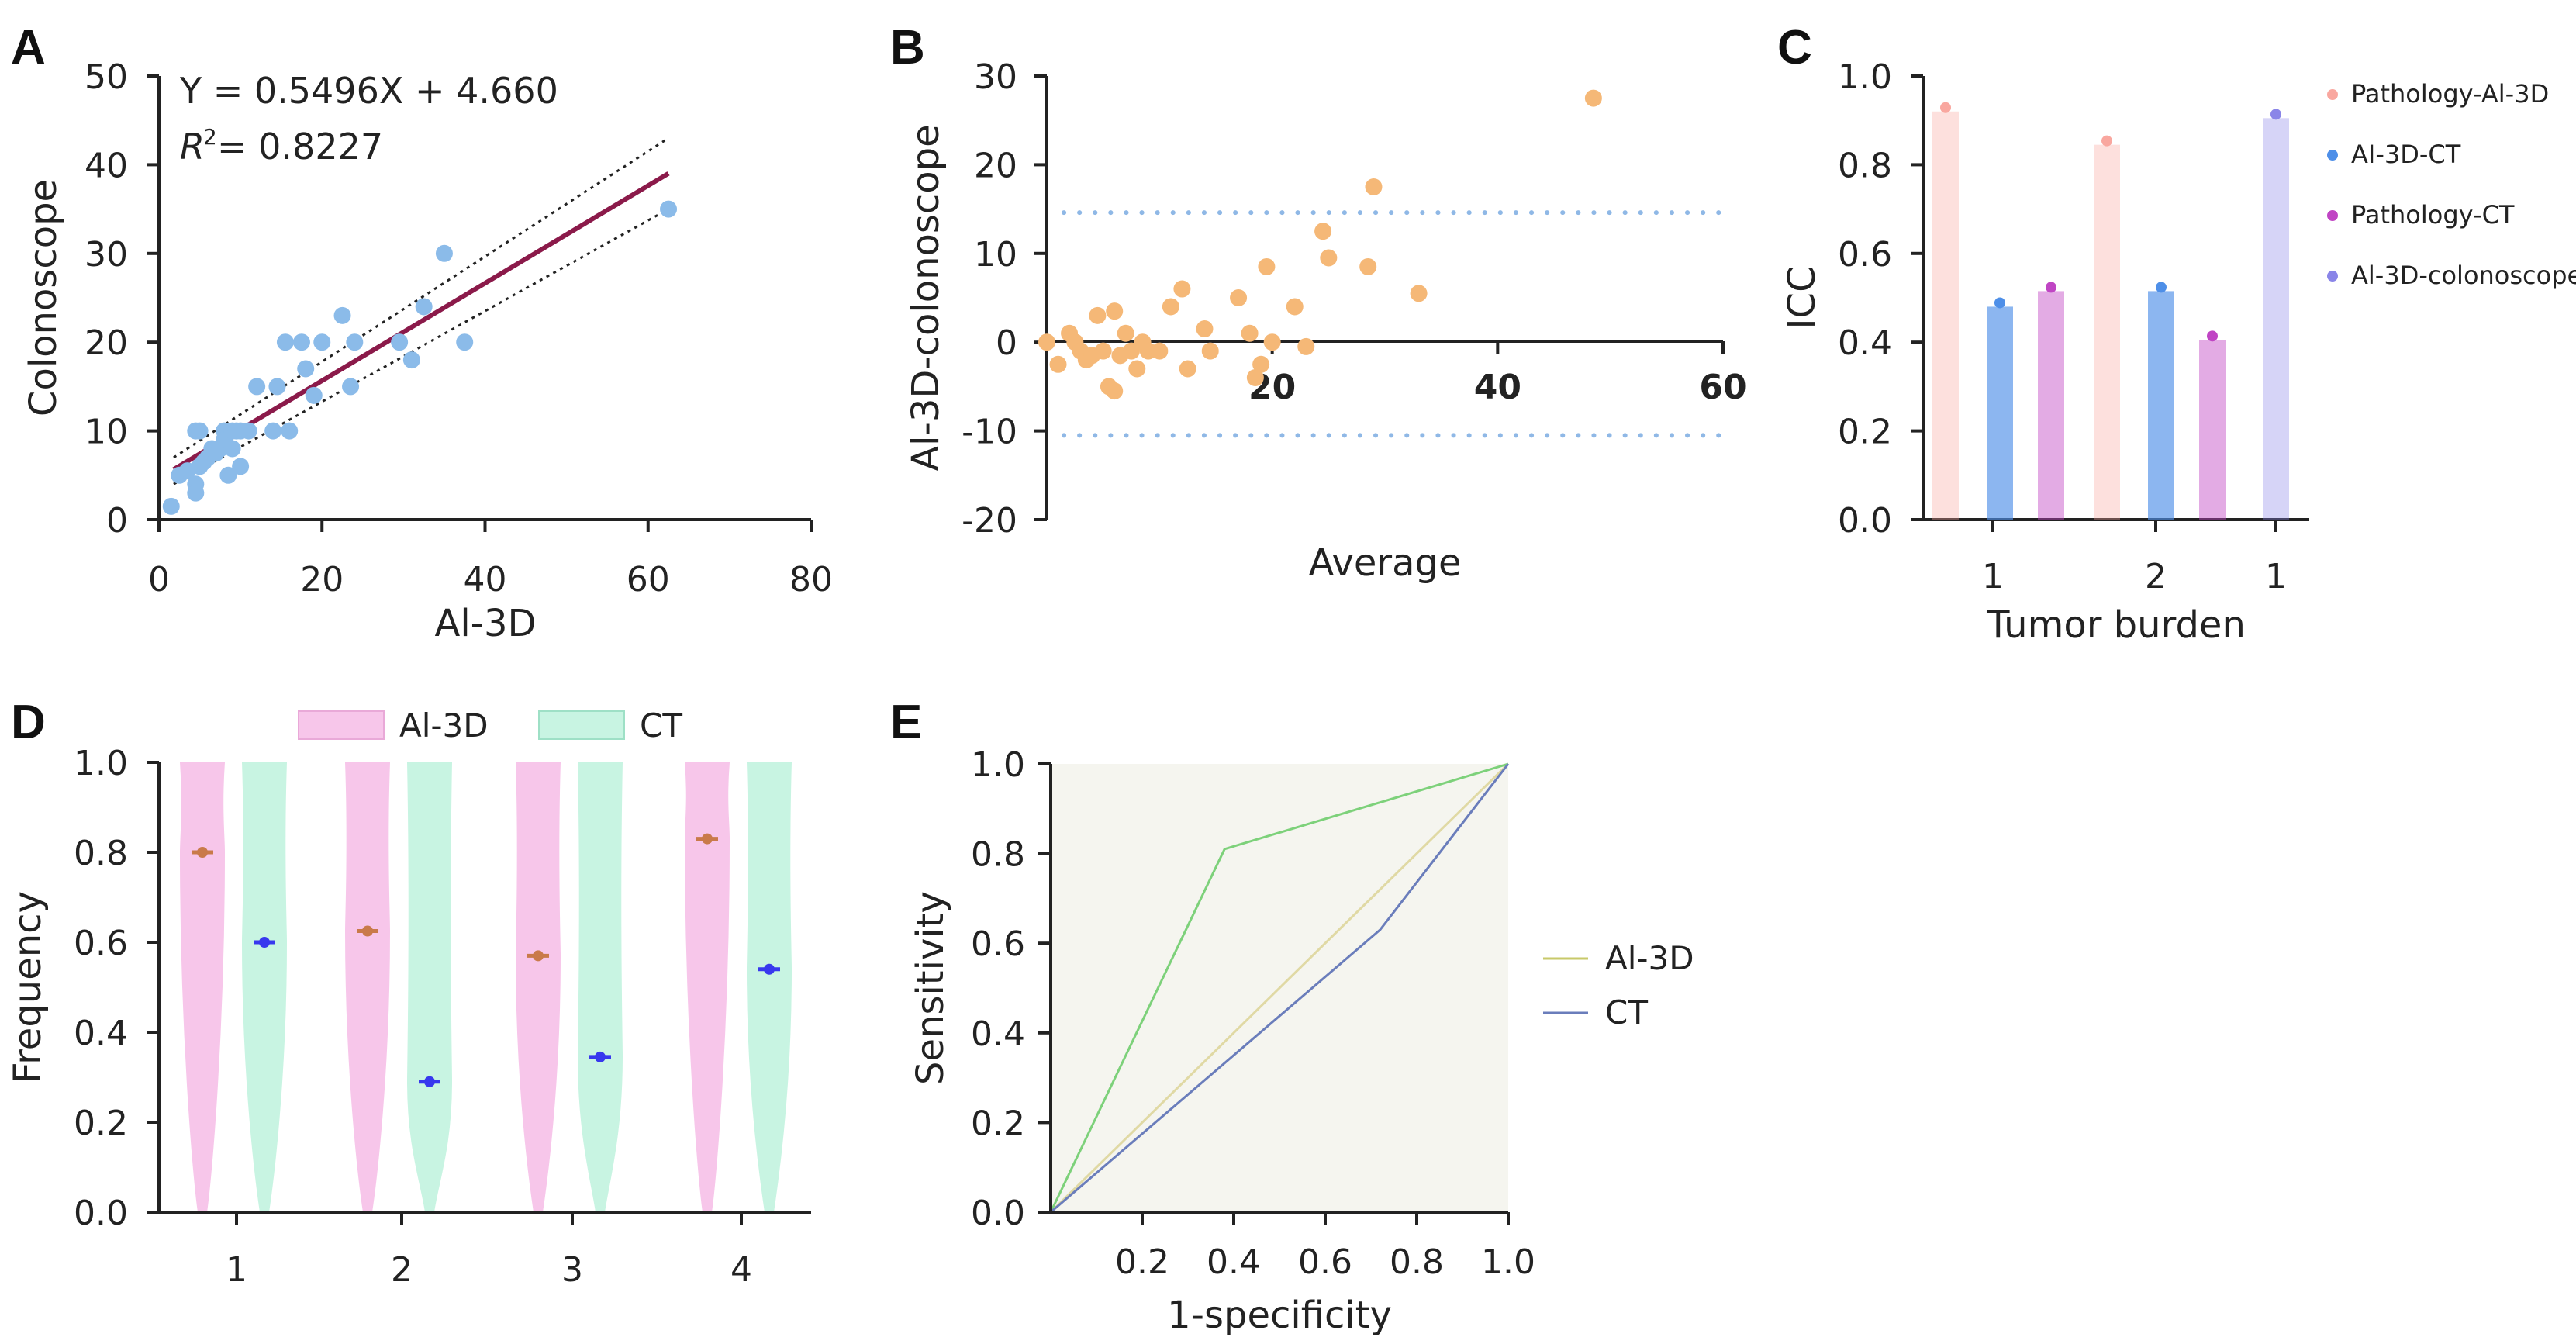 The width and height of the screenshot is (2576, 1344). Describe the element at coordinates (1279, 988) in the screenshot. I see `e-reference-line` at that location.